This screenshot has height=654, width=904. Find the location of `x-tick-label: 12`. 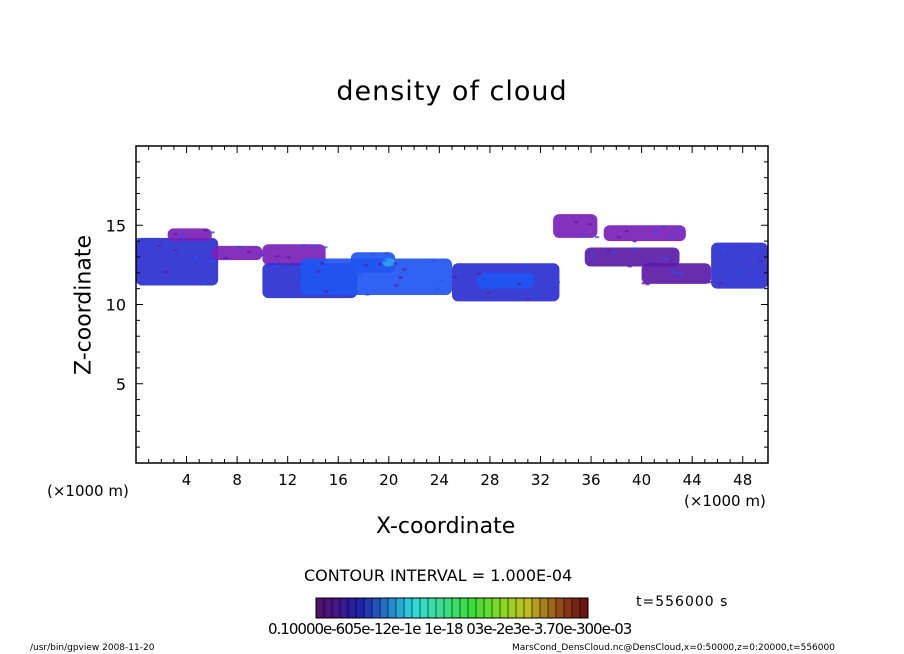

x-tick-label: 12 is located at coordinates (287, 480).